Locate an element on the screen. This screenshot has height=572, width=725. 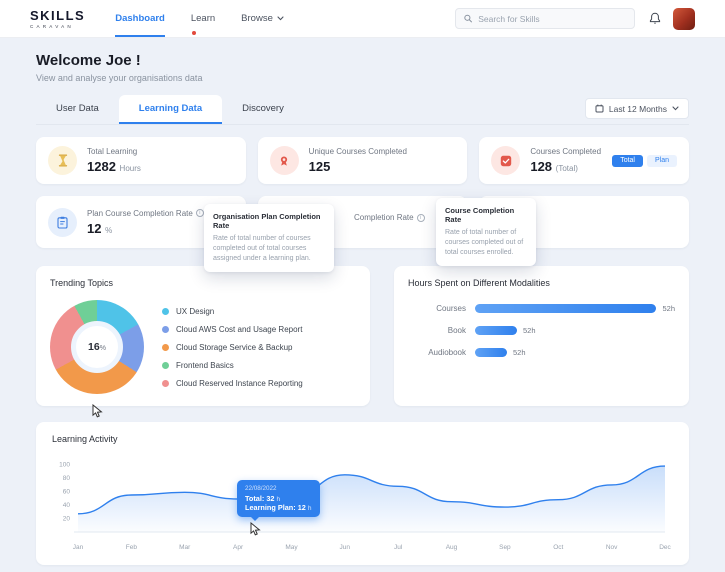
clipboard-icon is located at coordinates (62, 222).